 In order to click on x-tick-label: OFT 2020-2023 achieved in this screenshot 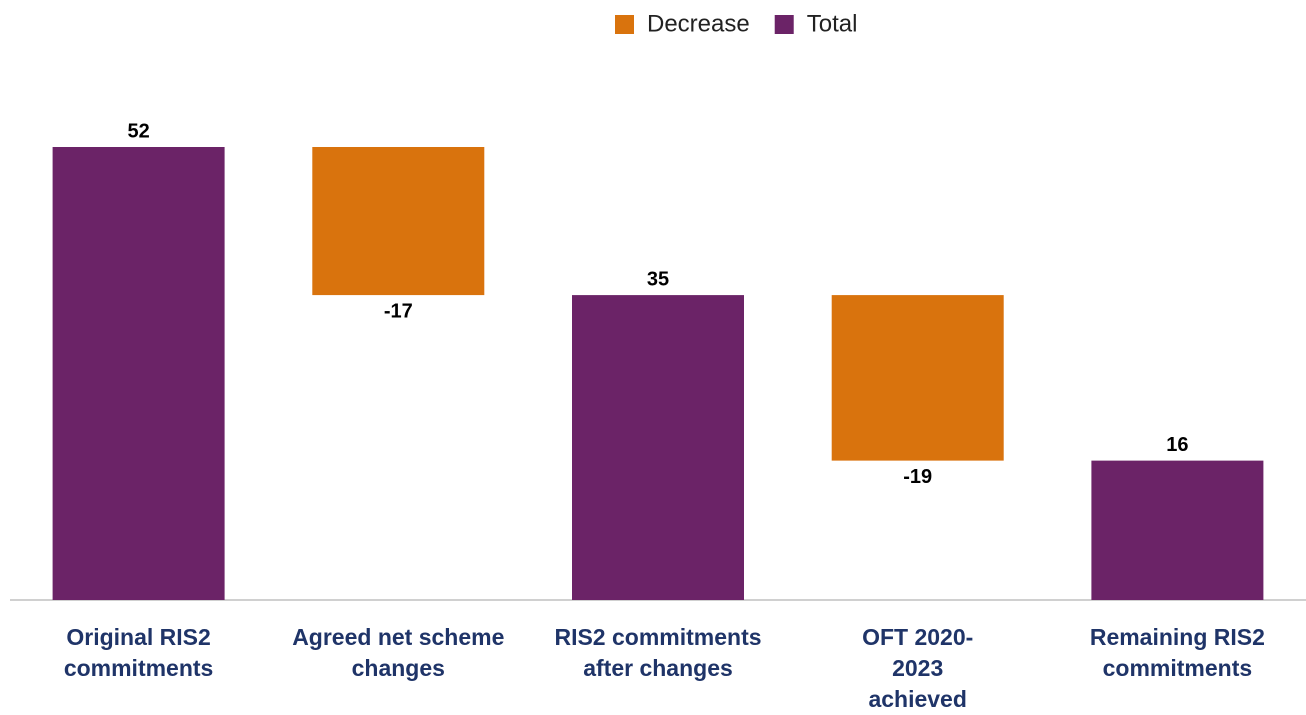, I will do `click(918, 668)`.